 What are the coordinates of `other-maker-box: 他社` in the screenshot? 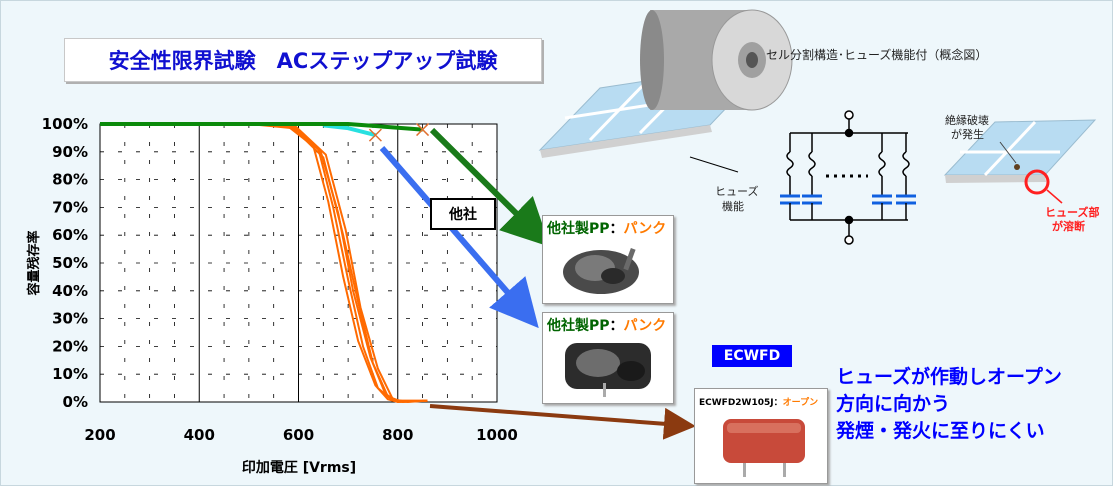 It's located at (463, 214).